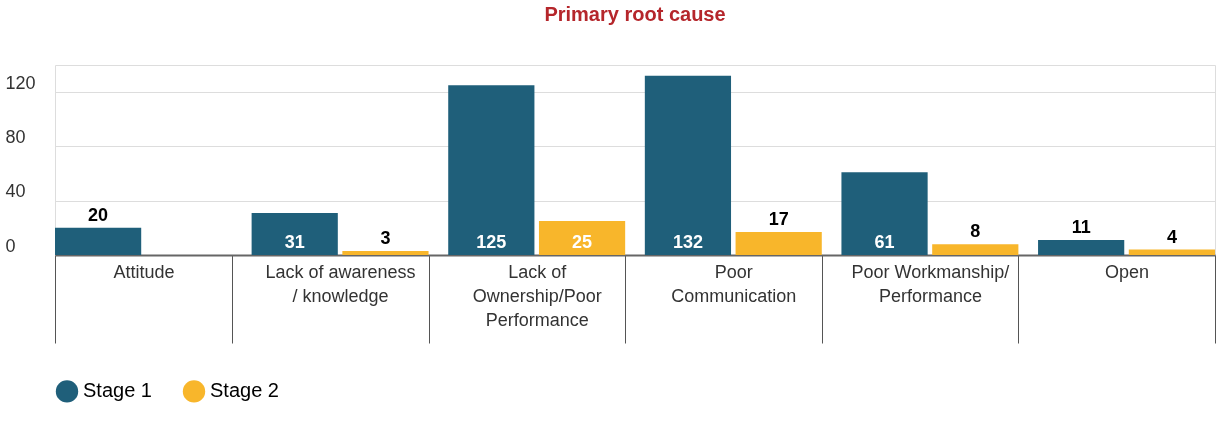  What do you see at coordinates (98, 214) in the screenshot?
I see `data-label: 20` at bounding box center [98, 214].